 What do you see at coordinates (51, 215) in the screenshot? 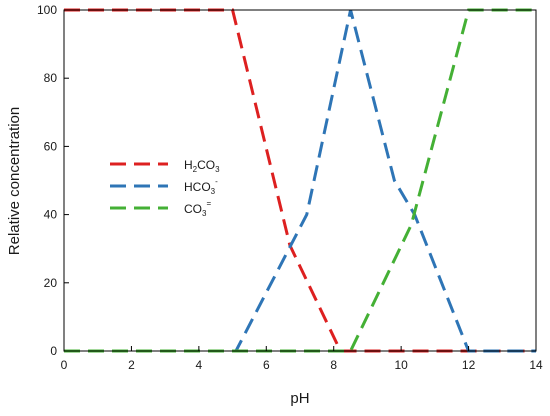
I see `y-tick-label: 40` at bounding box center [51, 215].